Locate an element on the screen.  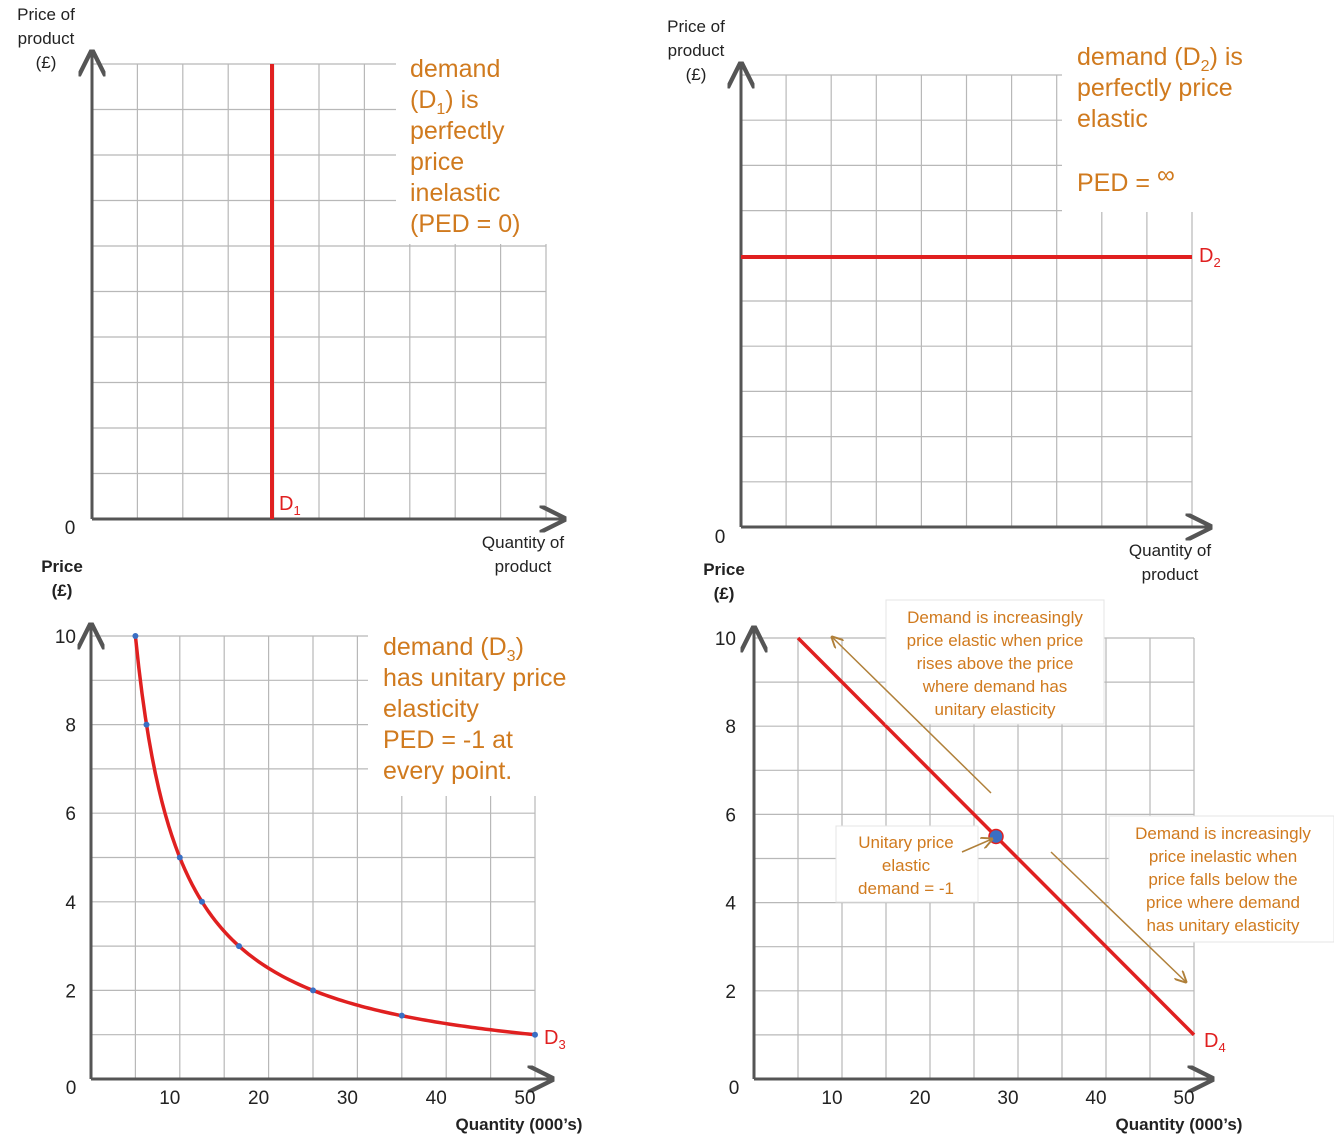
chart-d4-ytick-2: 2 is located at coordinates (730, 992).